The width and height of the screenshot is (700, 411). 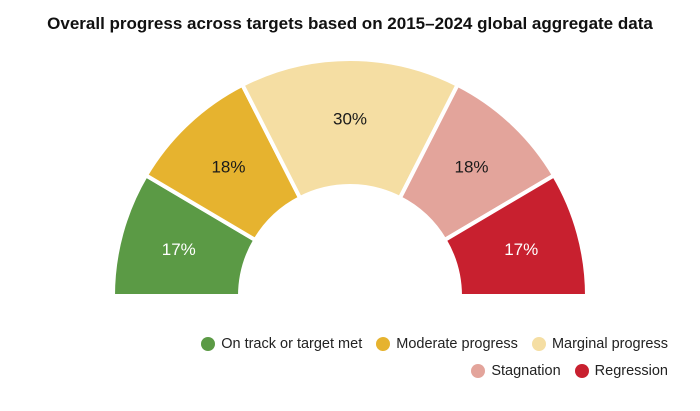 I want to click on legend-swatch-moderate-progress, so click(x=383, y=344).